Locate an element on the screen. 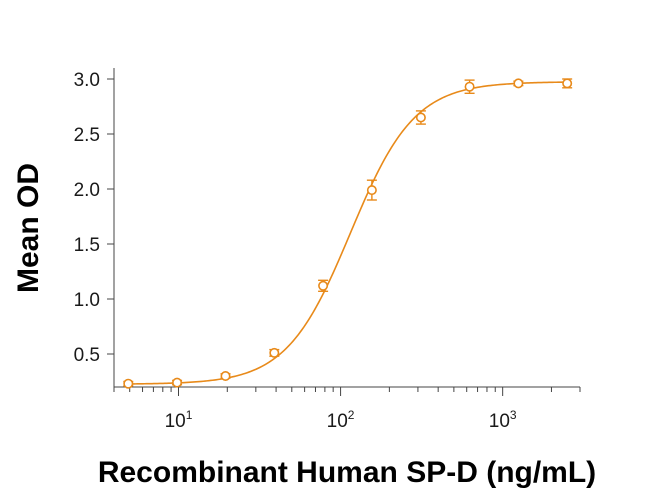  x-tick-label: 10³ is located at coordinates (503, 420).